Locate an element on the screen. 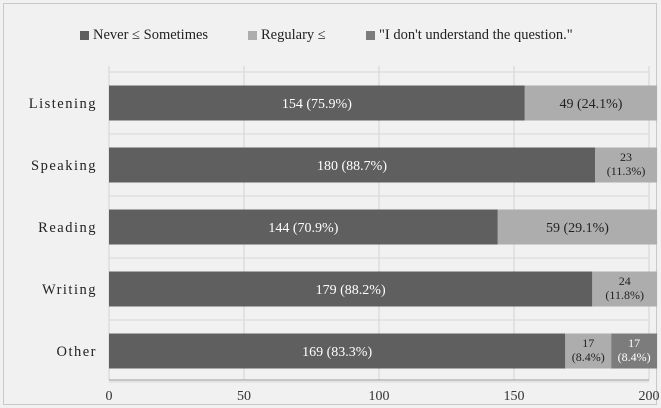 The height and width of the screenshot is (408, 661). category-label: Reading is located at coordinates (67, 228).